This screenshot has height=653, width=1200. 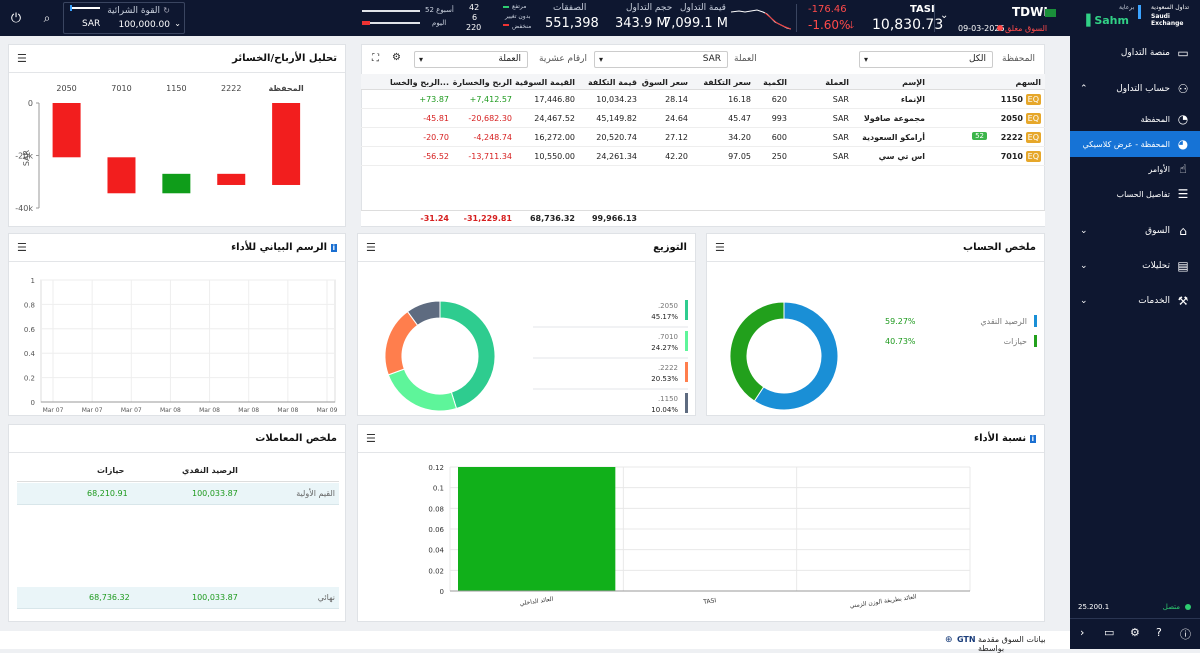 What do you see at coordinates (668, 337) in the screenshot?
I see `legend-label: .7010` at bounding box center [668, 337].